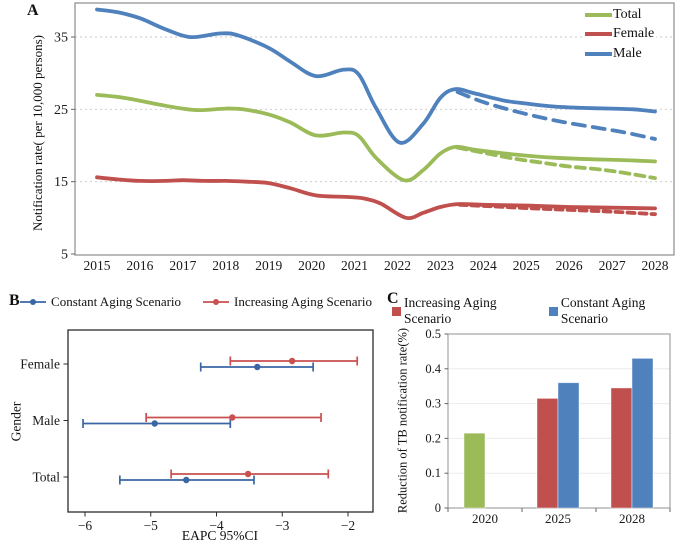 Image resolution: width=685 pixels, height=544 pixels. Describe the element at coordinates (547, 453) in the screenshot. I see `bar-2025-increasing-aging-scenario` at that location.